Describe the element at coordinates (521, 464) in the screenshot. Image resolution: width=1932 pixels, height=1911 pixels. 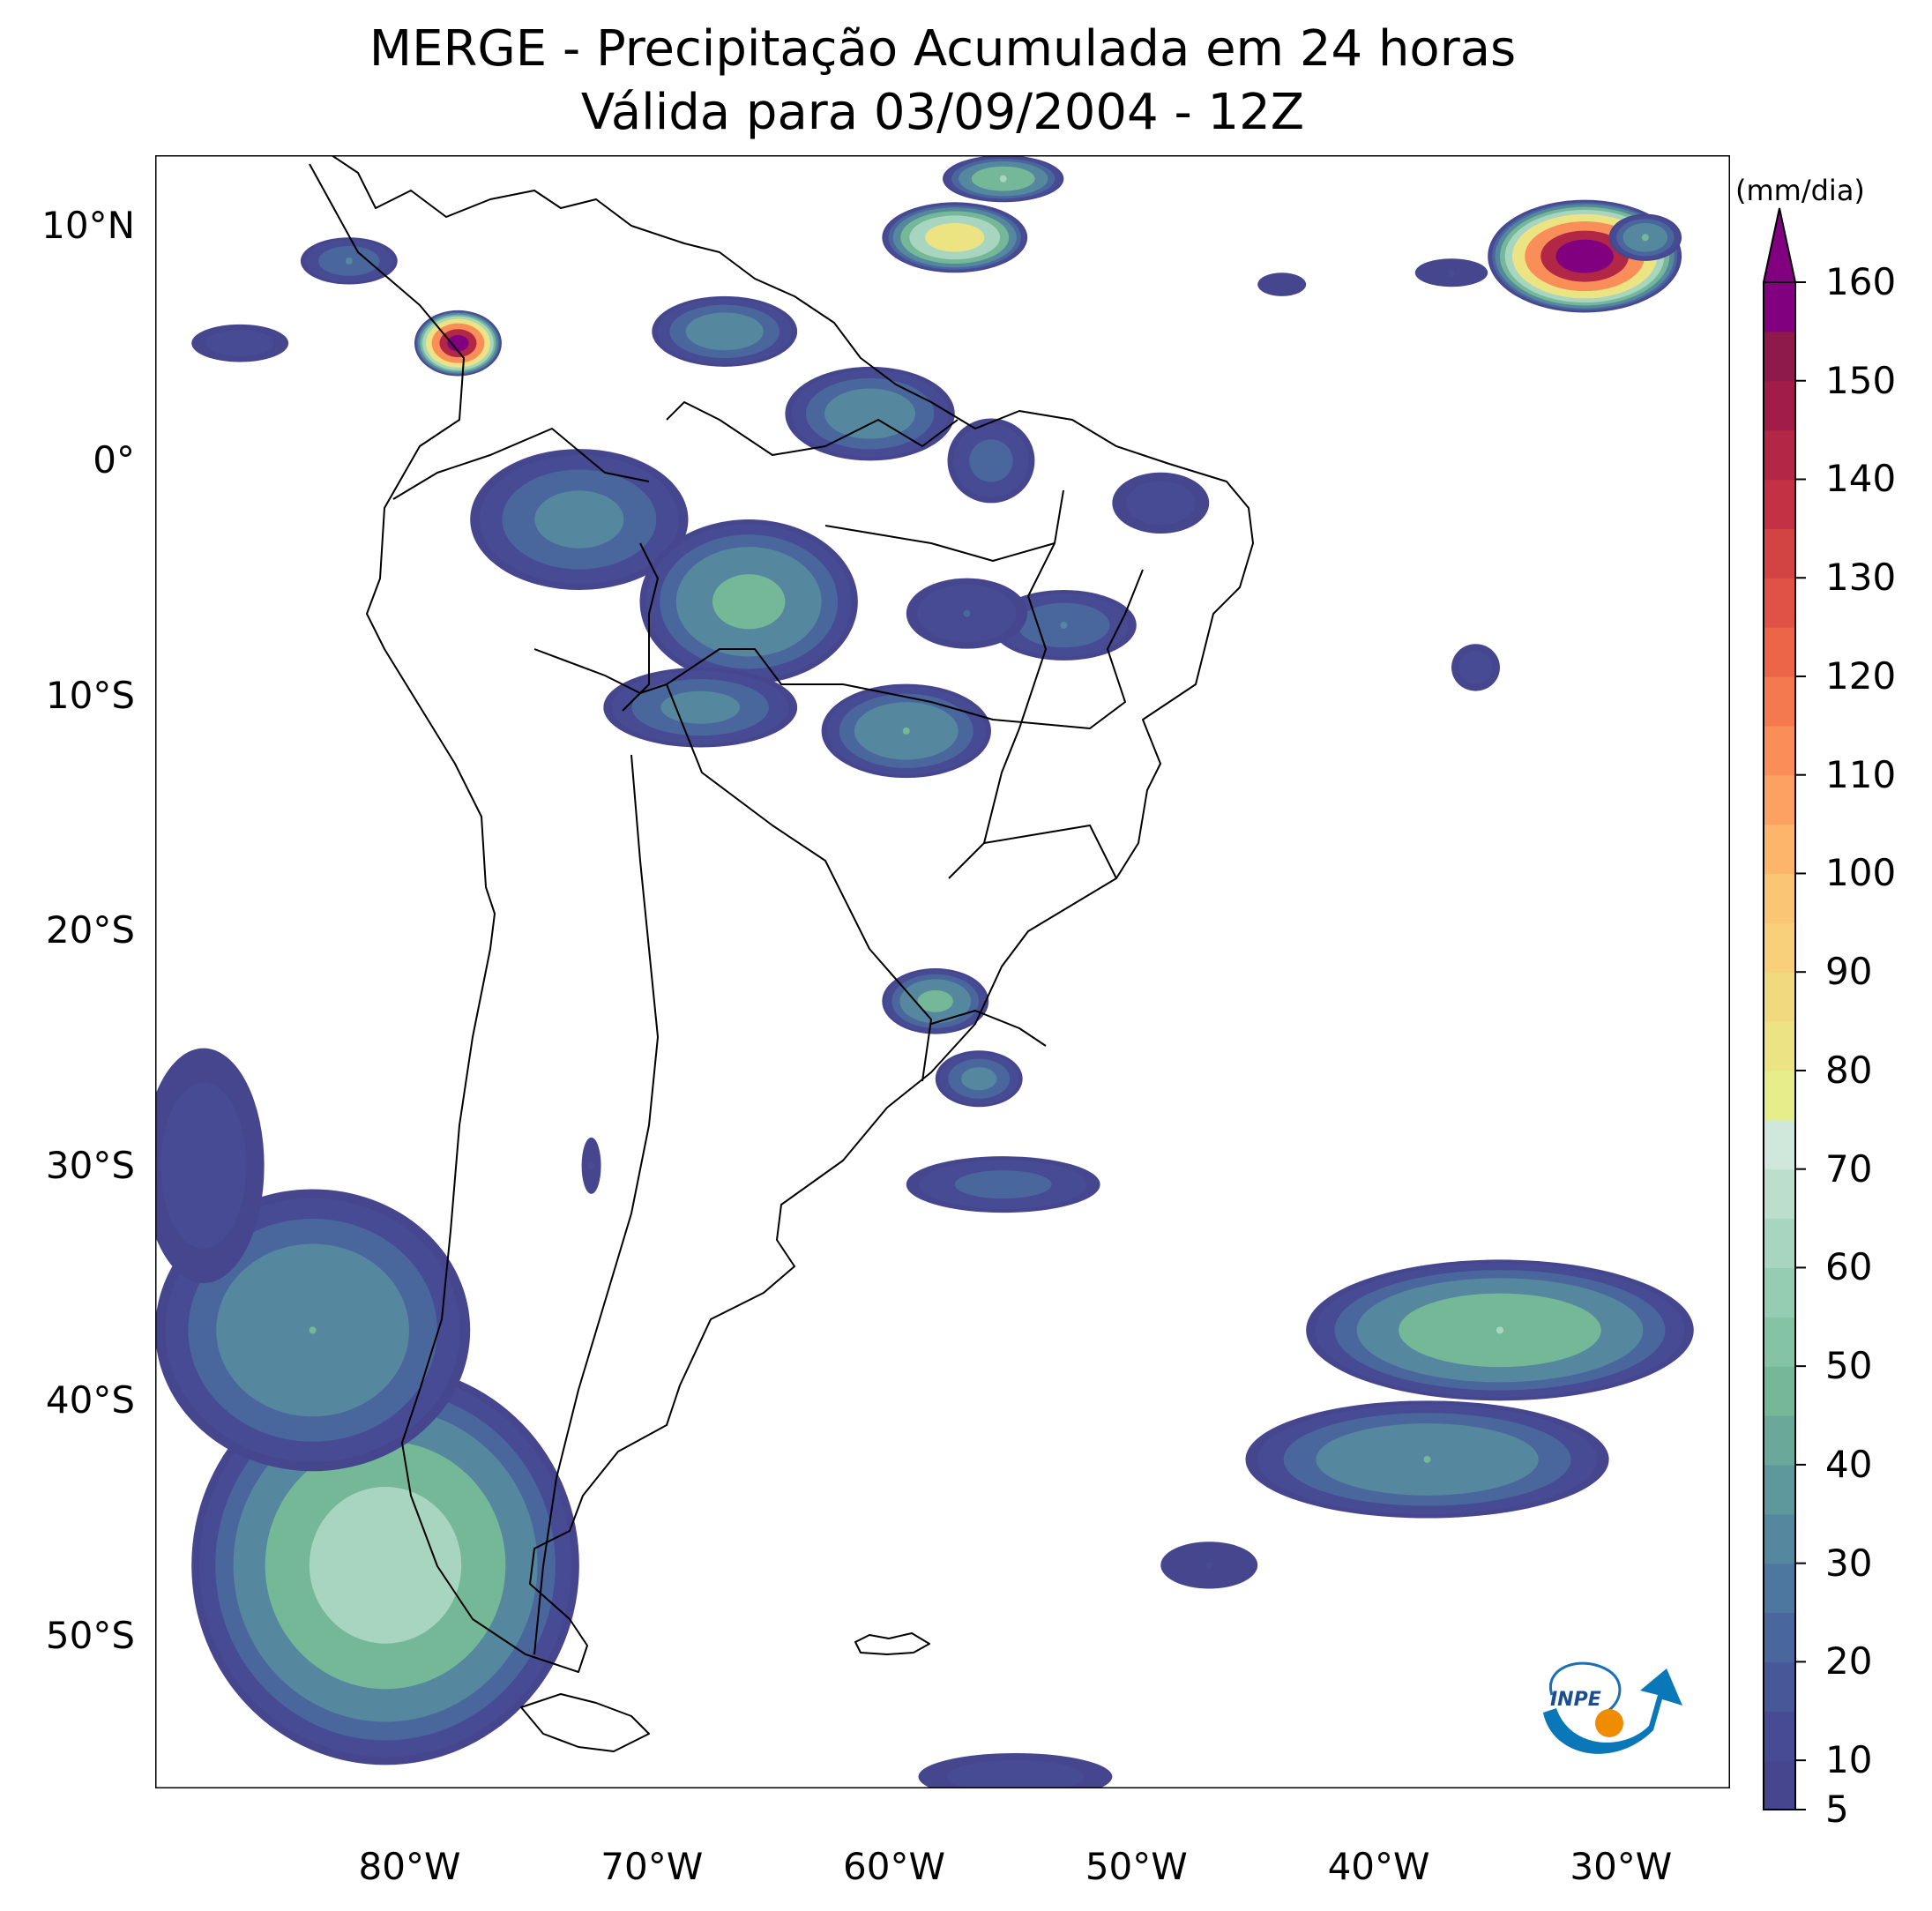
I see `border-colombia-peru` at that location.